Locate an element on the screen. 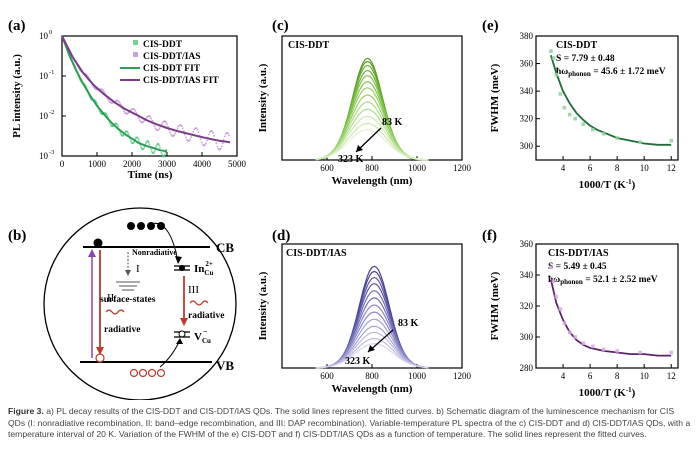 This screenshot has height=464, width=700. y-tick-exponent: 0 is located at coordinates (50, 32).